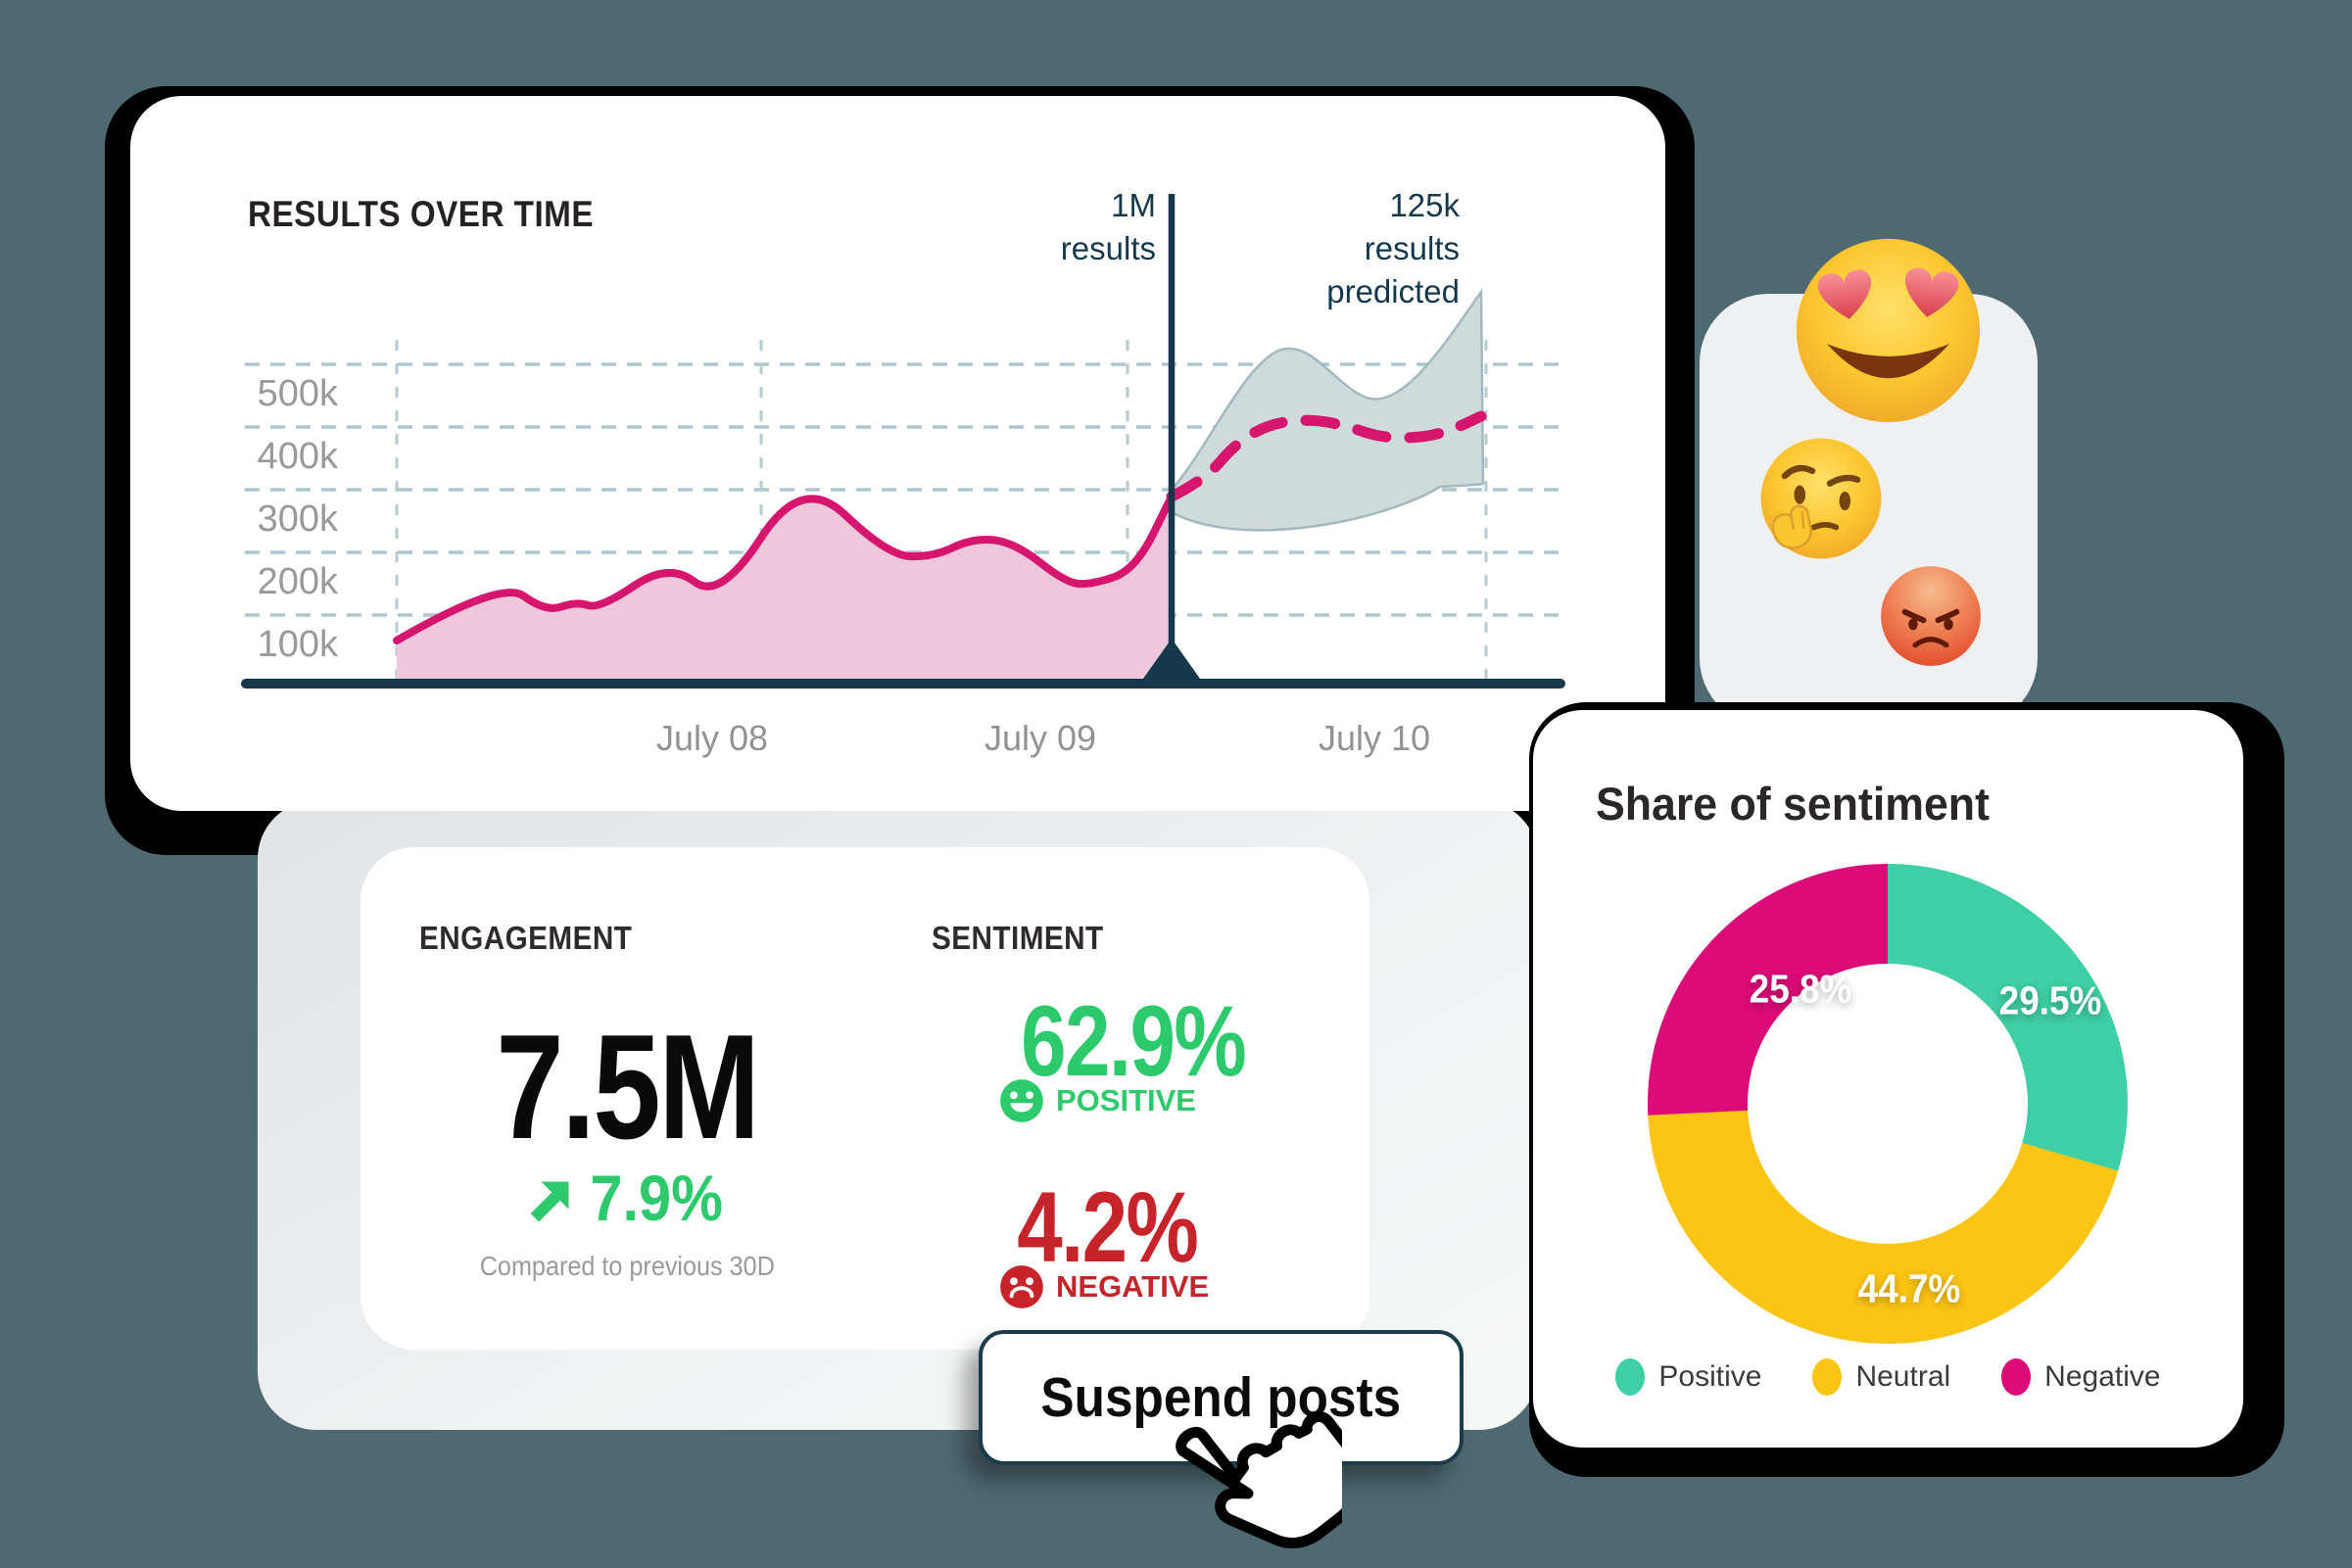 This screenshot has width=2352, height=1568. Describe the element at coordinates (1888, 330) in the screenshot. I see `heart-eyes-emoji` at that location.